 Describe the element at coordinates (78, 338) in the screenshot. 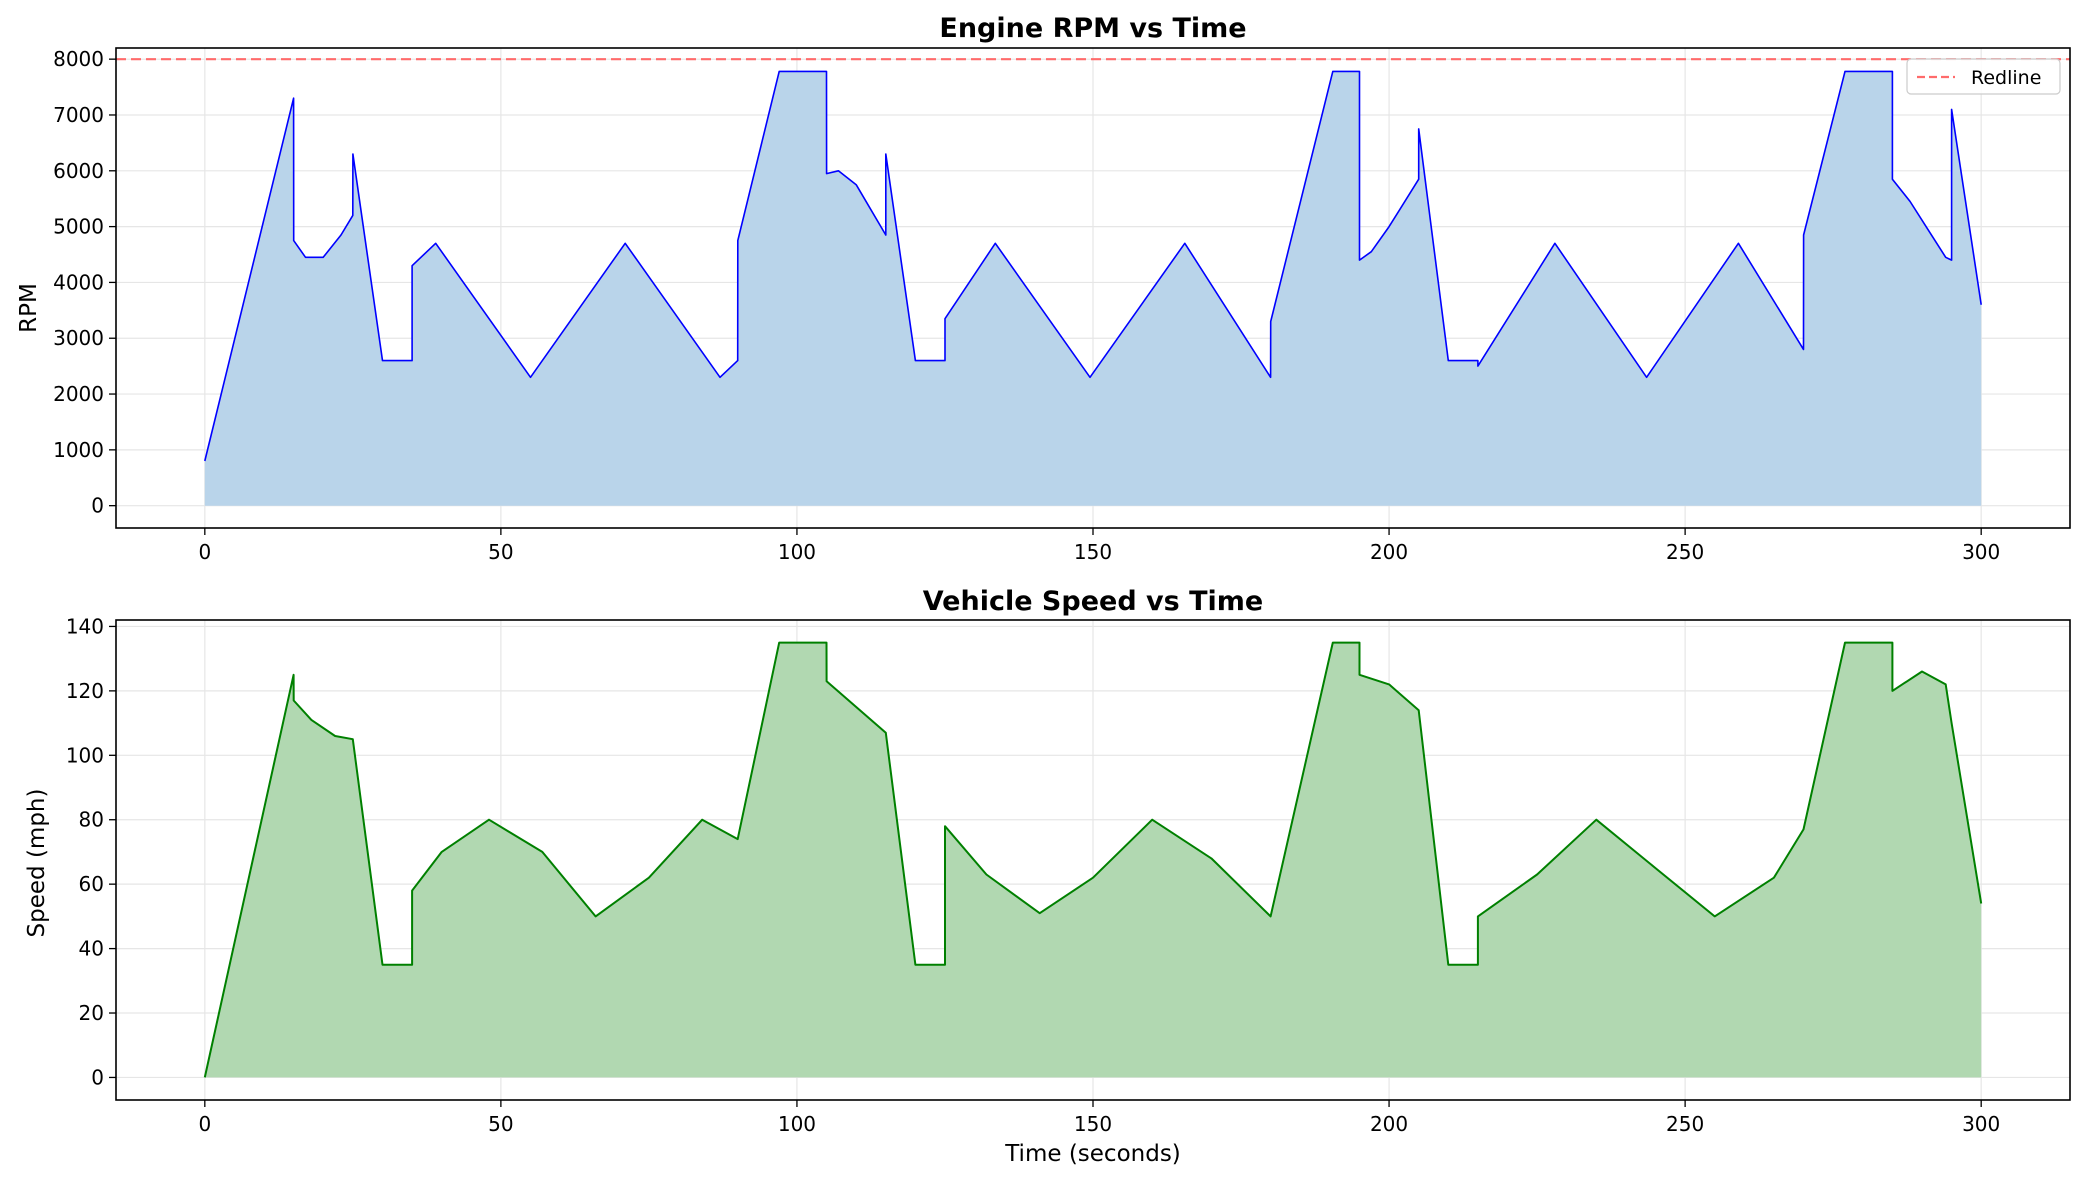

I see `rpm-y-tick-label: 3000` at that location.